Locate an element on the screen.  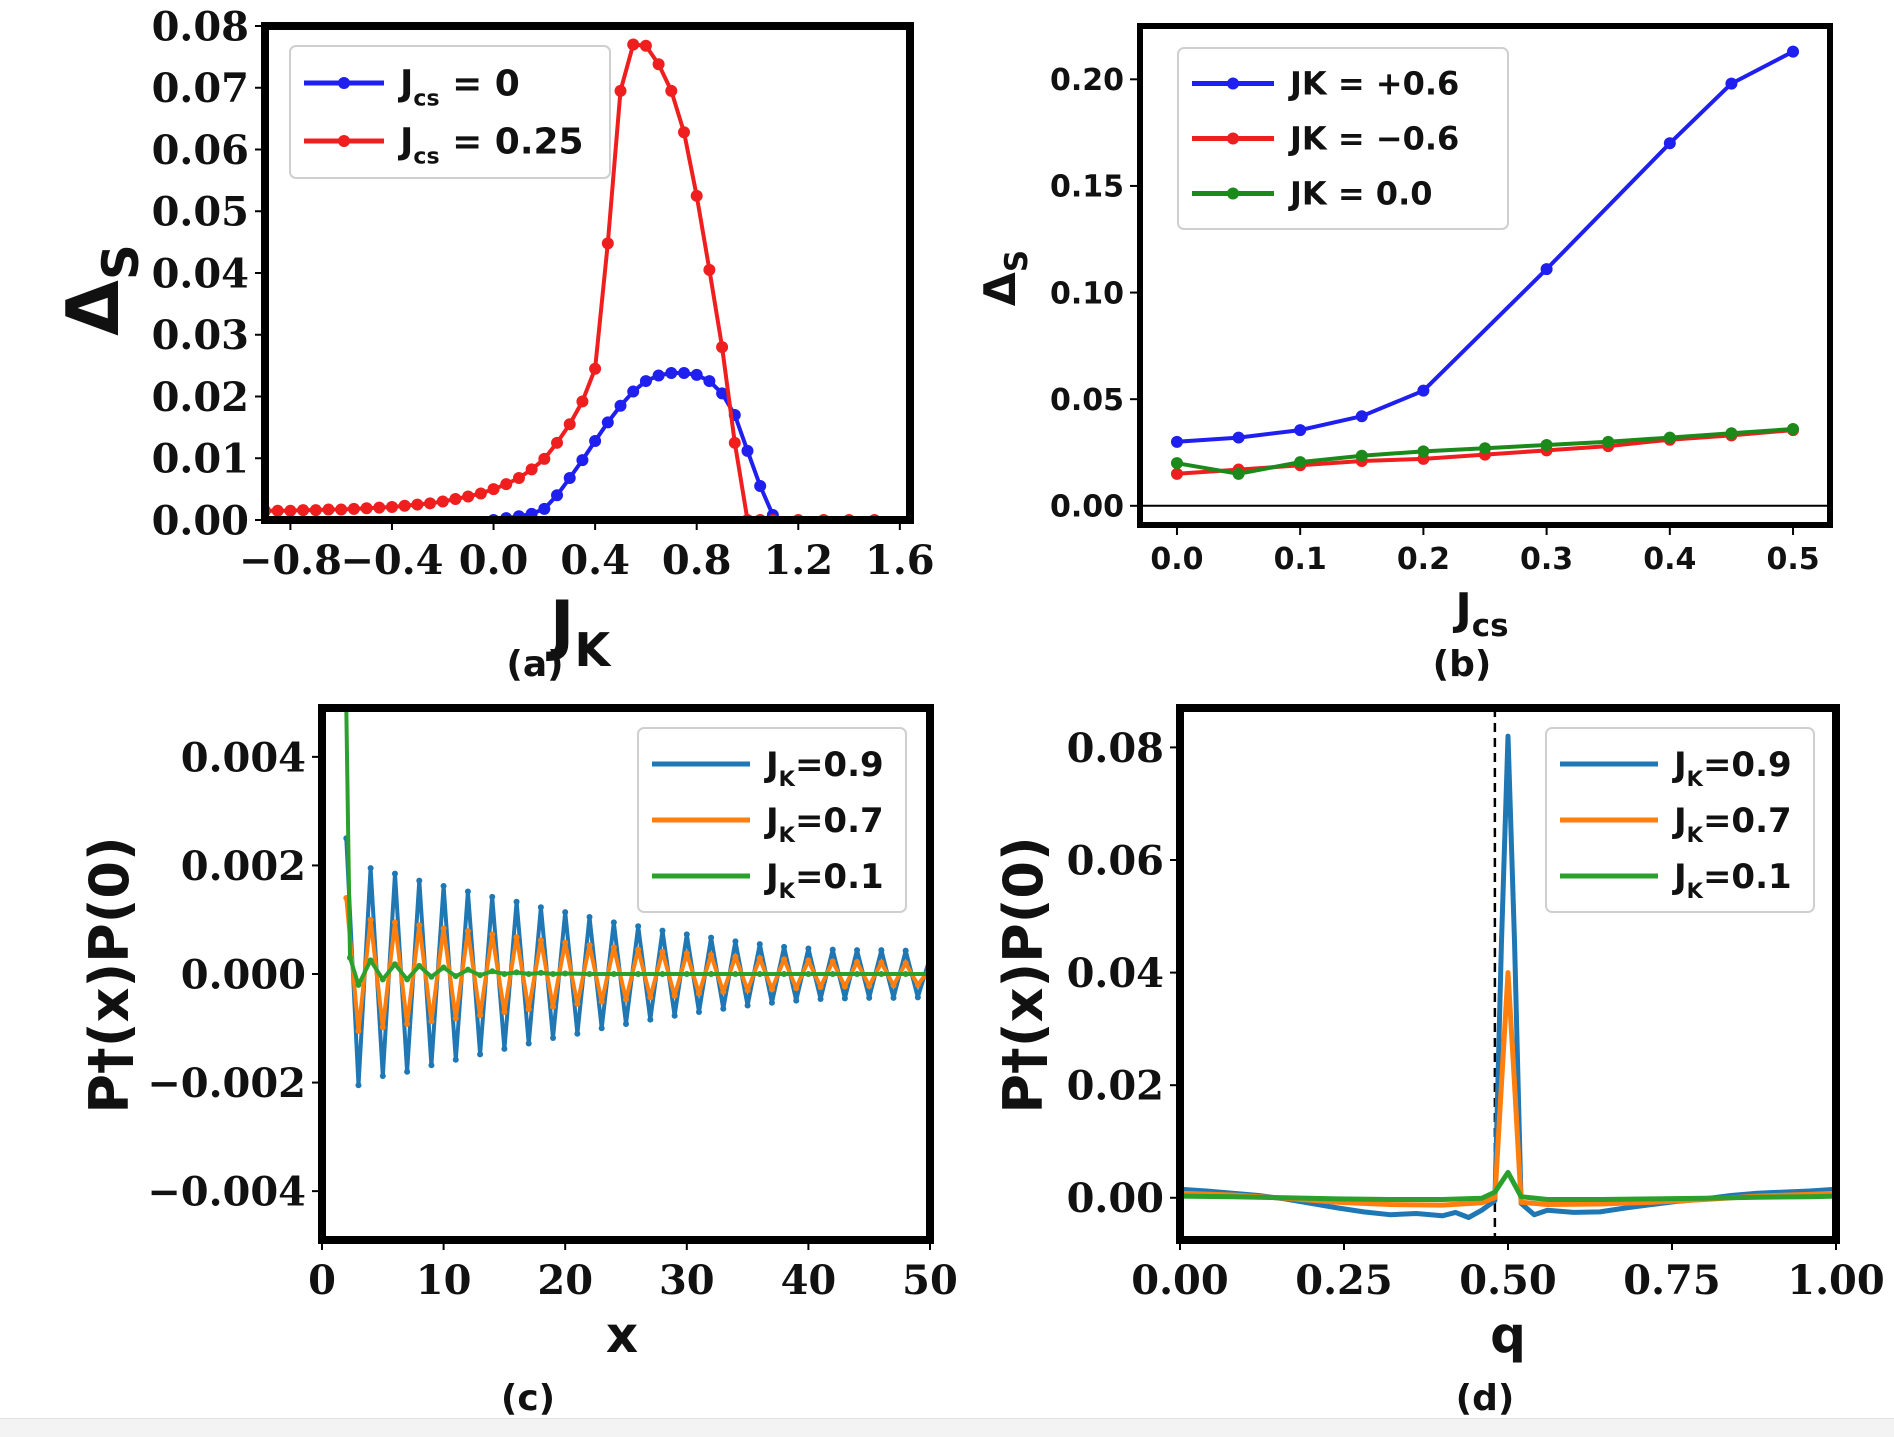
x-tick-label: 0.4 is located at coordinates (1669, 559).